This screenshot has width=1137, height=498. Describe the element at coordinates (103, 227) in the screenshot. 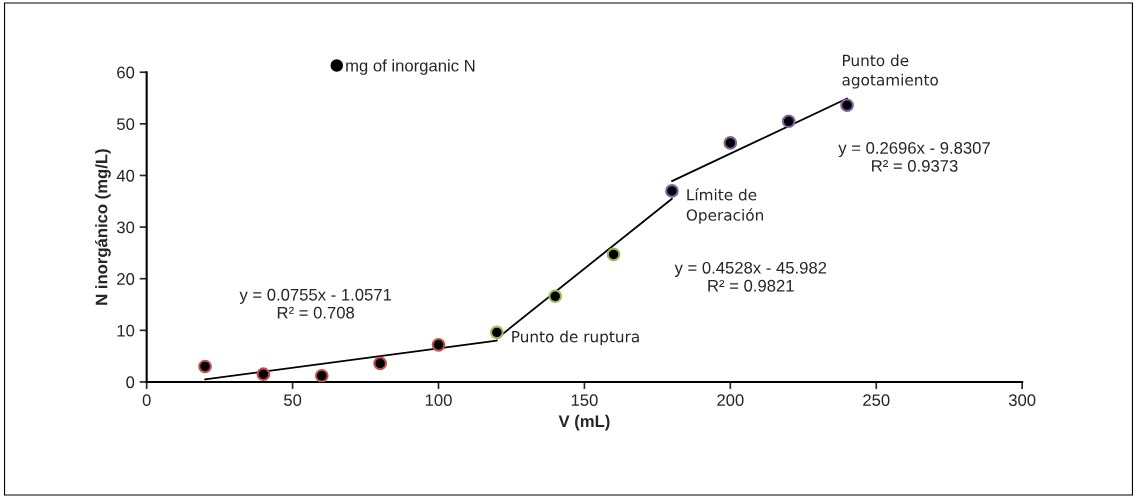

I see `y-axis-title: N inorgánico (mg/L)` at that location.